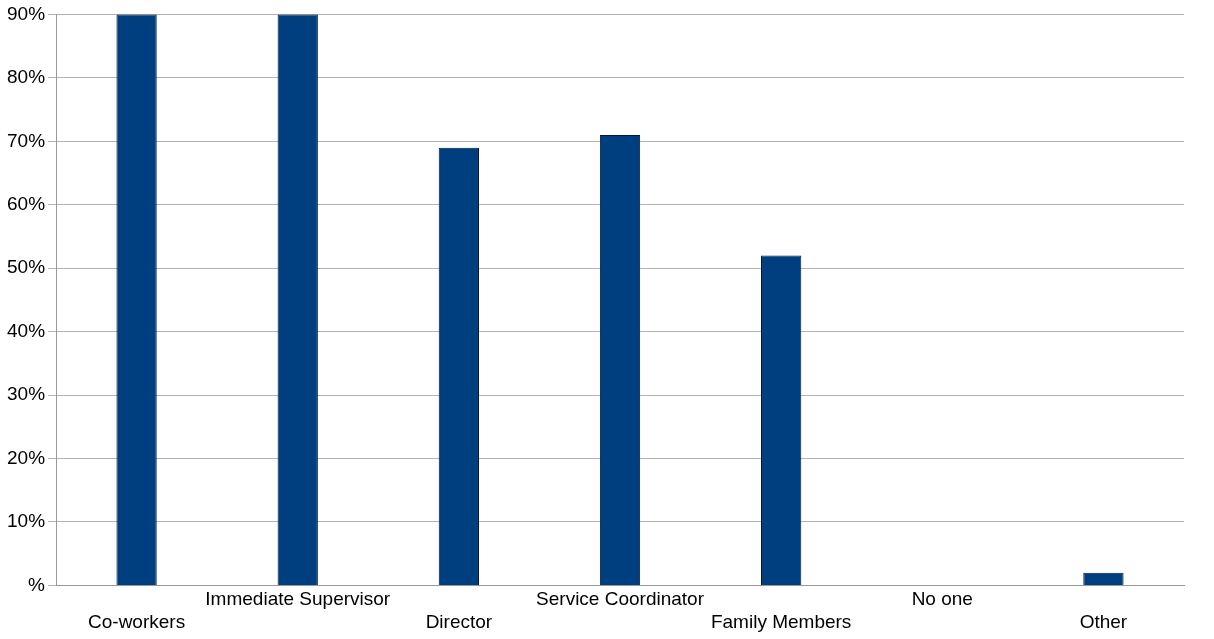 Image resolution: width=1214 pixels, height=639 pixels. What do you see at coordinates (26, 140) in the screenshot?
I see `y-tick-label: 70%` at bounding box center [26, 140].